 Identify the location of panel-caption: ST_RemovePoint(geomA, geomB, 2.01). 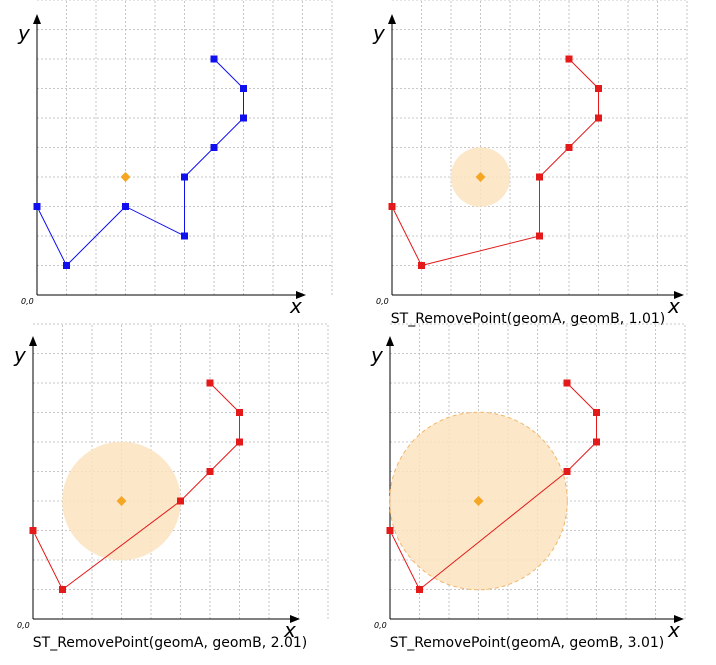
(170, 643).